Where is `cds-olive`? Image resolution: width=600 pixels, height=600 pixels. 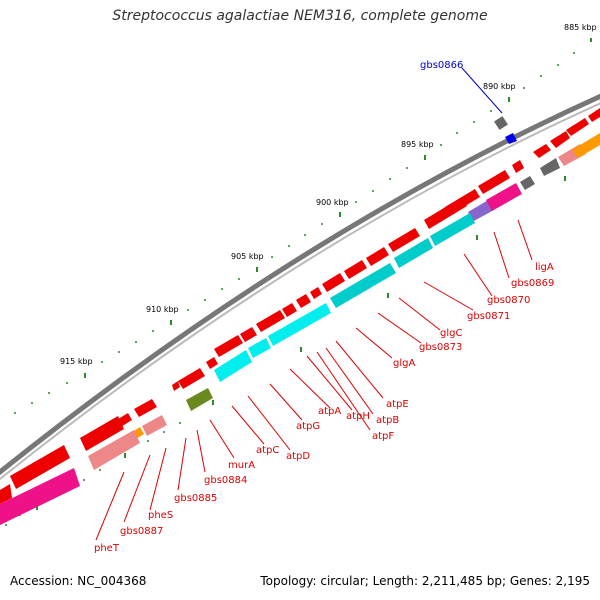
cds-olive is located at coordinates (199, 399).